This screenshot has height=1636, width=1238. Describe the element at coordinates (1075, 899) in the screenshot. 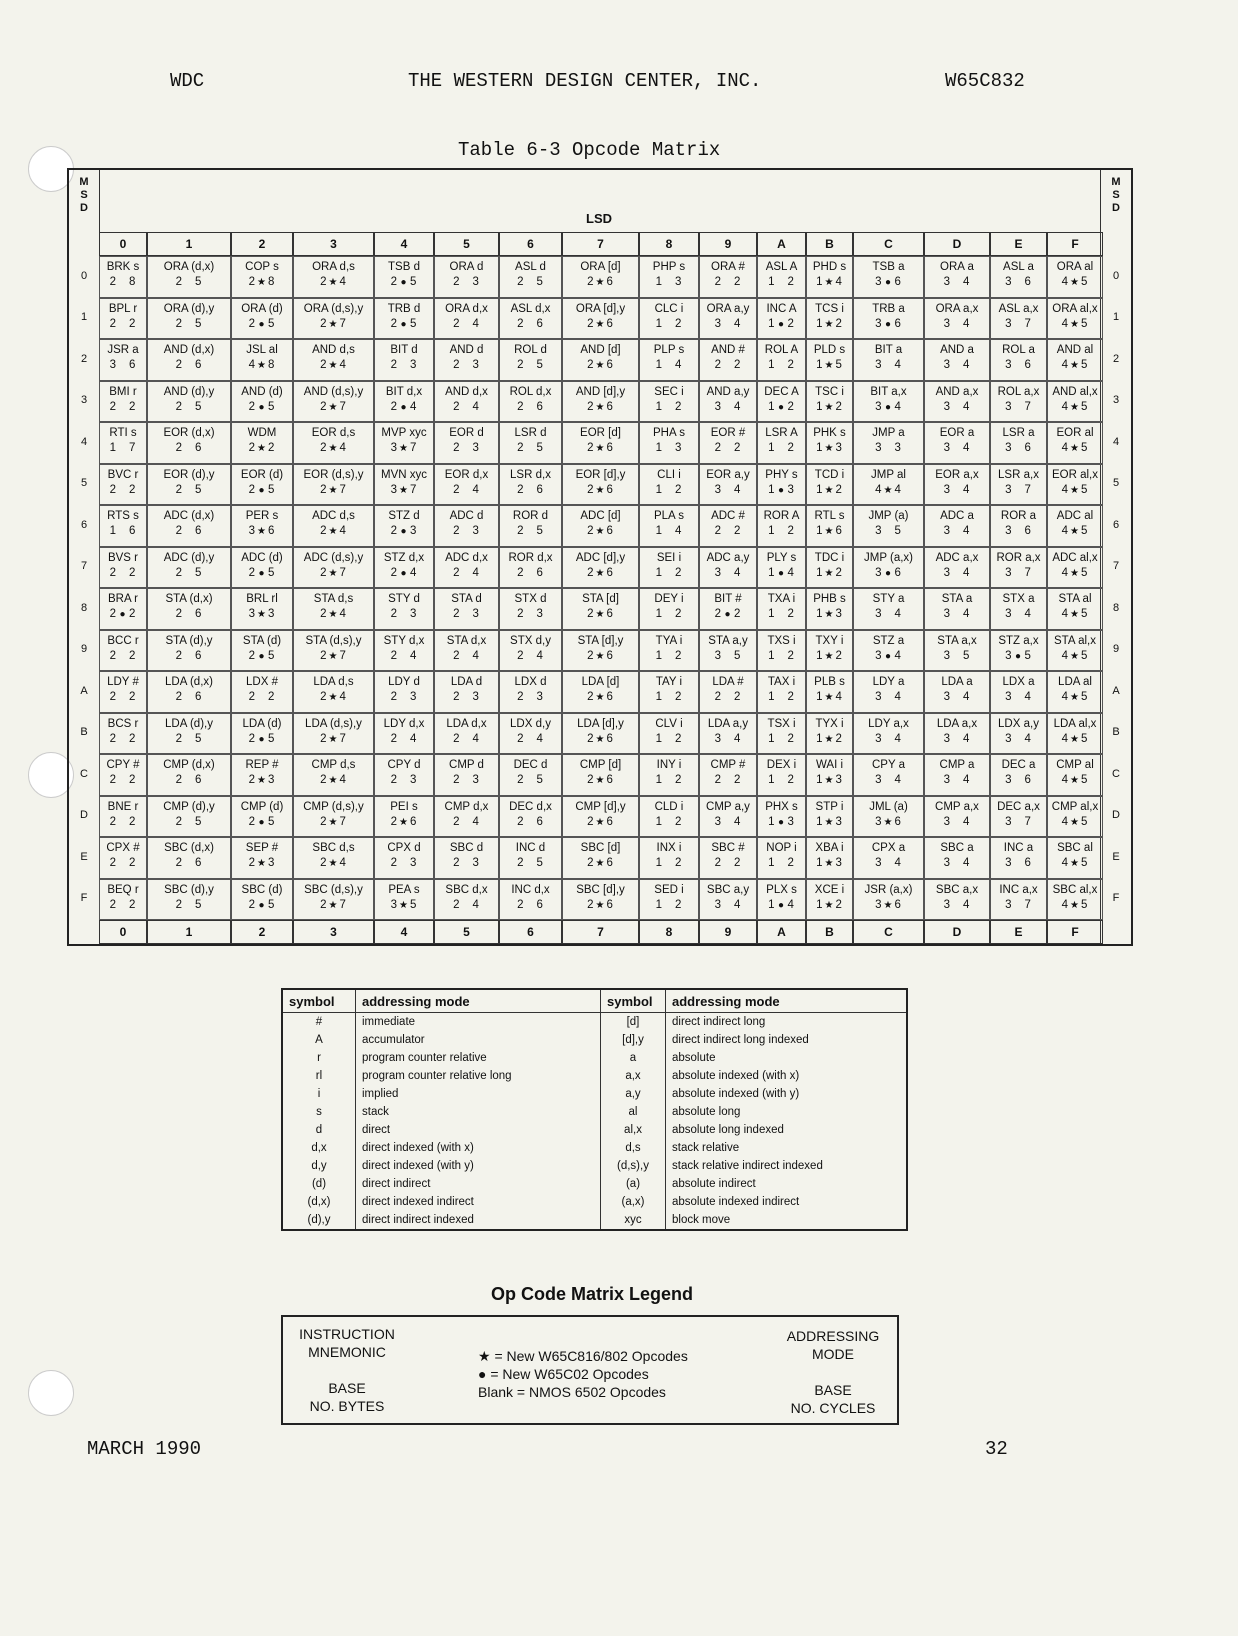

I see `opcode-cell: SBC al,x 4★5` at that location.